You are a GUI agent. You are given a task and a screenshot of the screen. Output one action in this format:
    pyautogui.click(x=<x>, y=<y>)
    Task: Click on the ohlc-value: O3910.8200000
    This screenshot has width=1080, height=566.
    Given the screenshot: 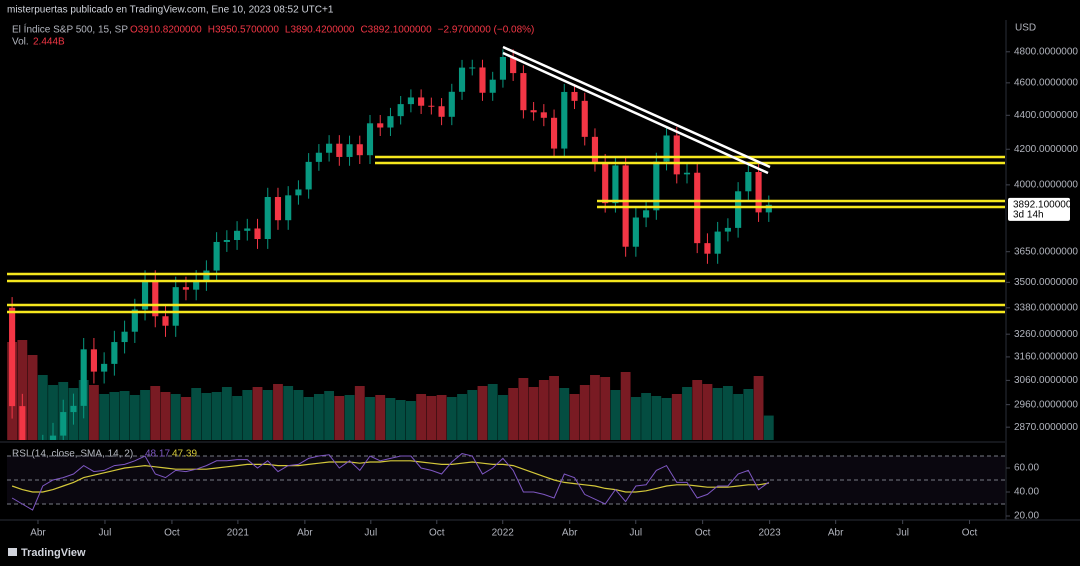 What is the action you would take?
    pyautogui.click(x=166, y=30)
    